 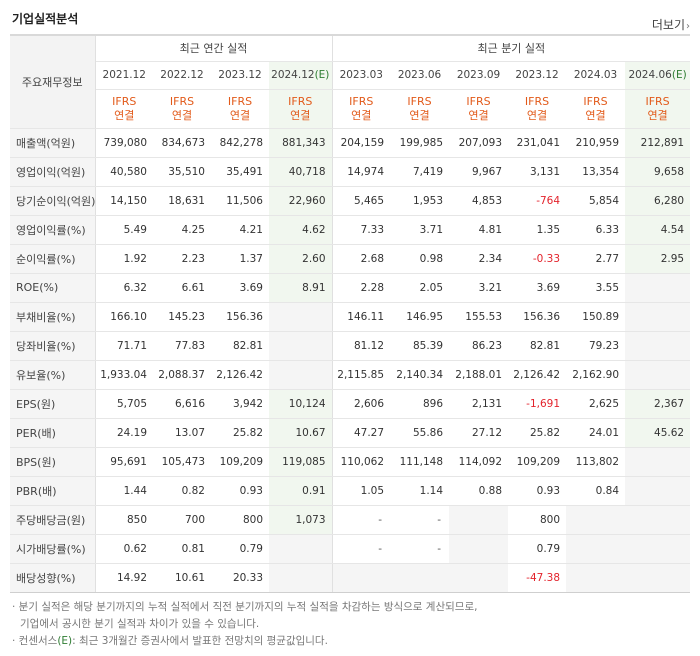 I want to click on value-cell: 114,092, so click(x=479, y=462).